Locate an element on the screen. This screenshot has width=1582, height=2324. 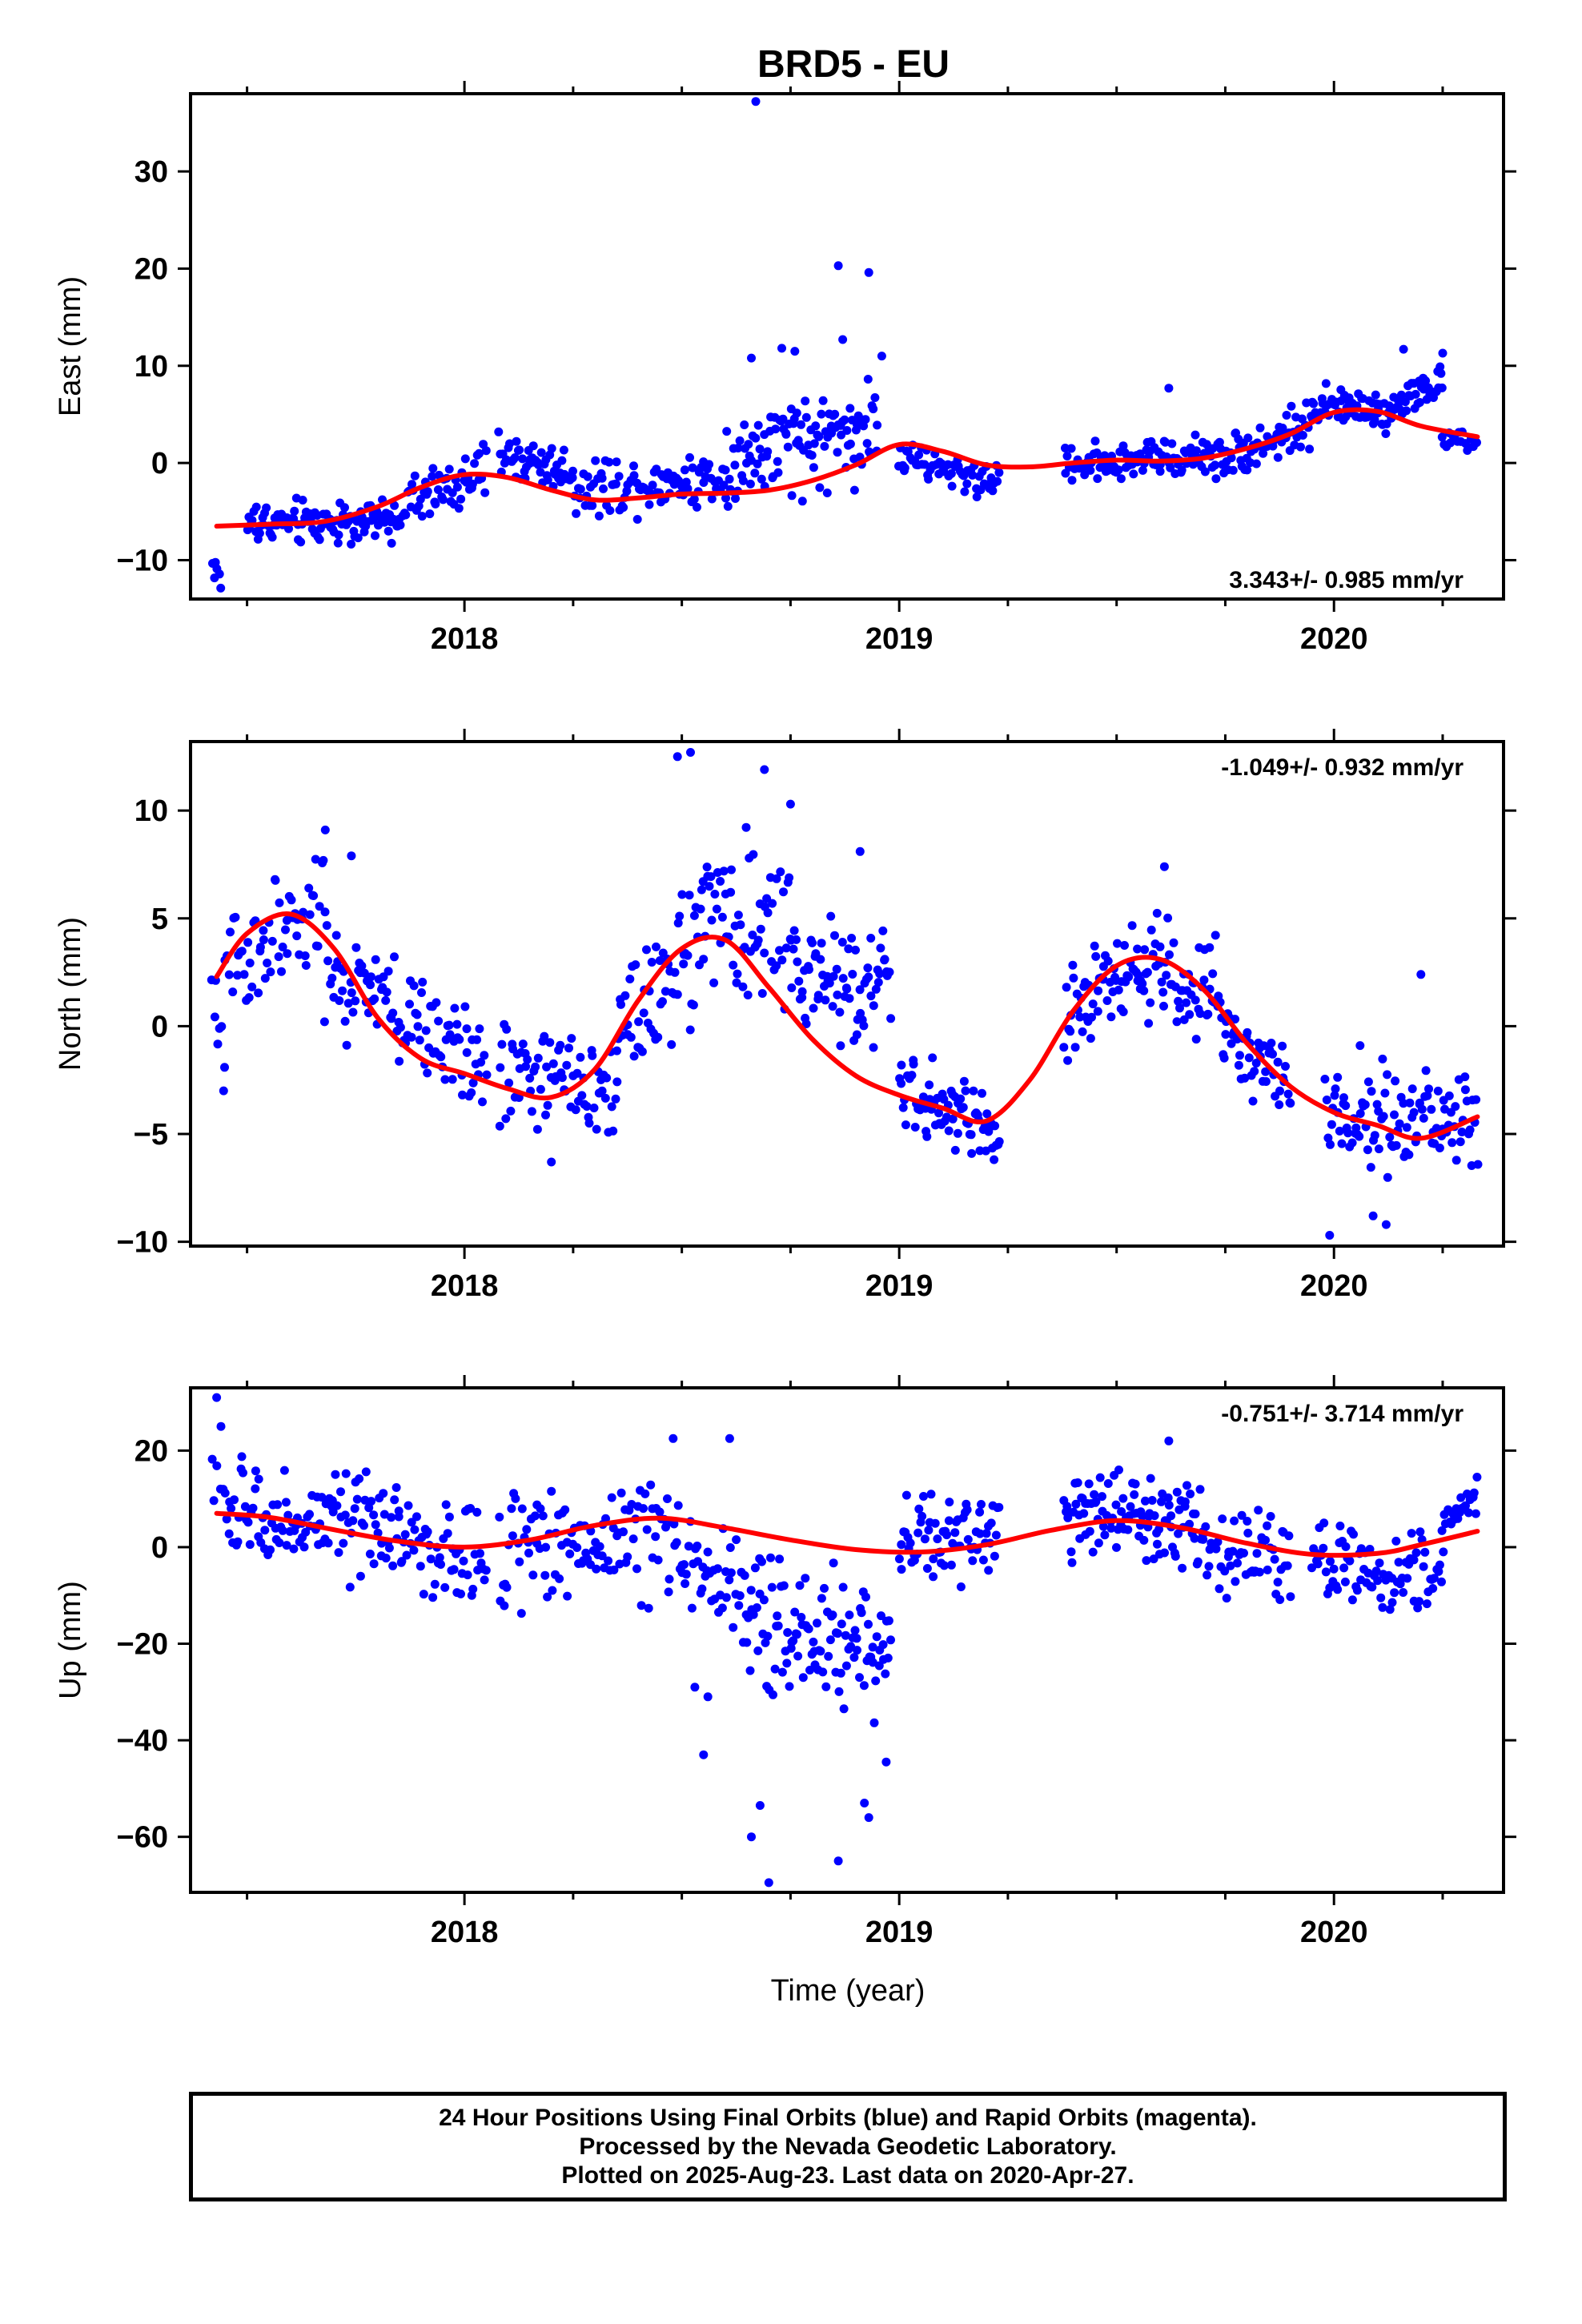
east-x-tick-label: 2019 is located at coordinates (900, 639).